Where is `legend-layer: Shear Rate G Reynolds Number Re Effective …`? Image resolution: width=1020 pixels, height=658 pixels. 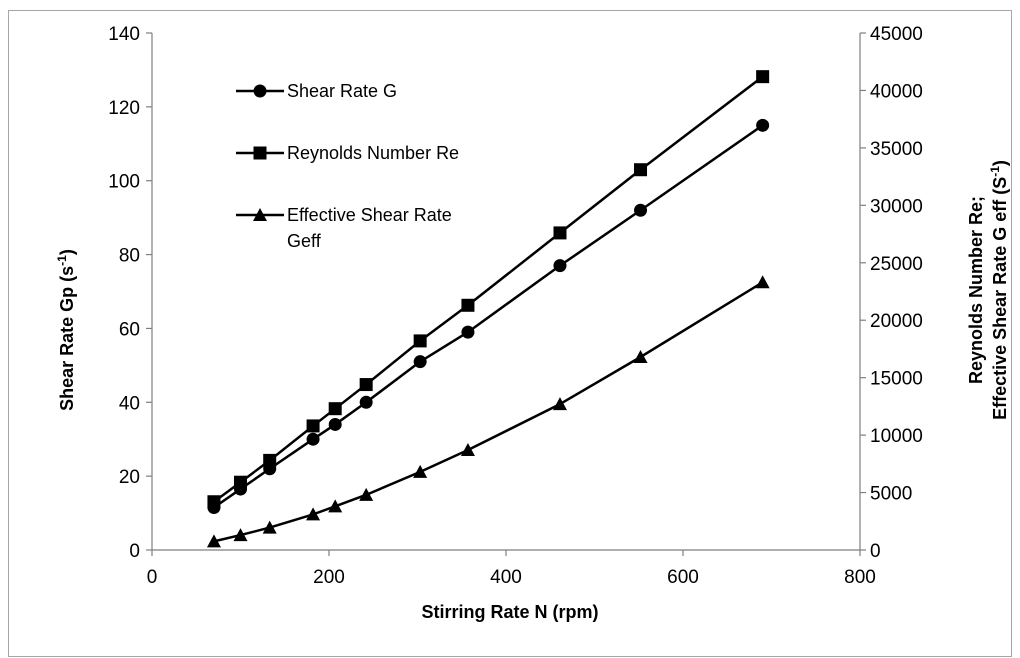
legend-layer: Shear Rate G Reynolds Number Re Effective … is located at coordinates (347, 166).